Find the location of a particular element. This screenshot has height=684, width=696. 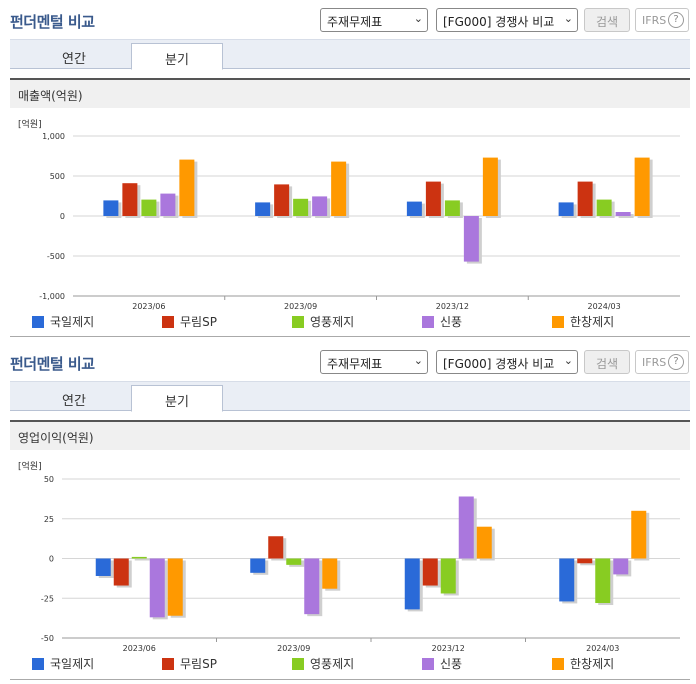

y-tick-label: 25 is located at coordinates (49, 519).